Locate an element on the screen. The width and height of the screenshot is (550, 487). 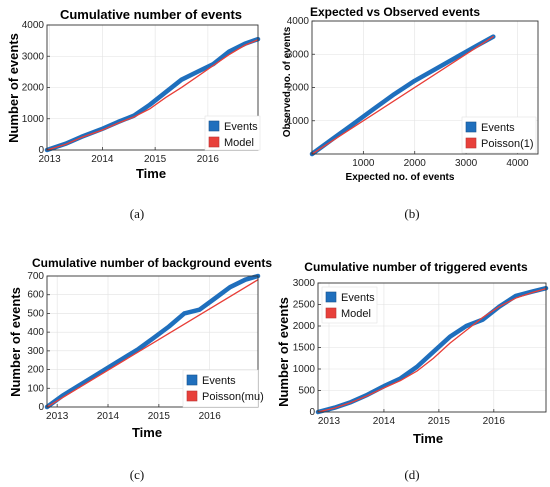
legend: Events Poisson(mu) is located at coordinates (223, 388).